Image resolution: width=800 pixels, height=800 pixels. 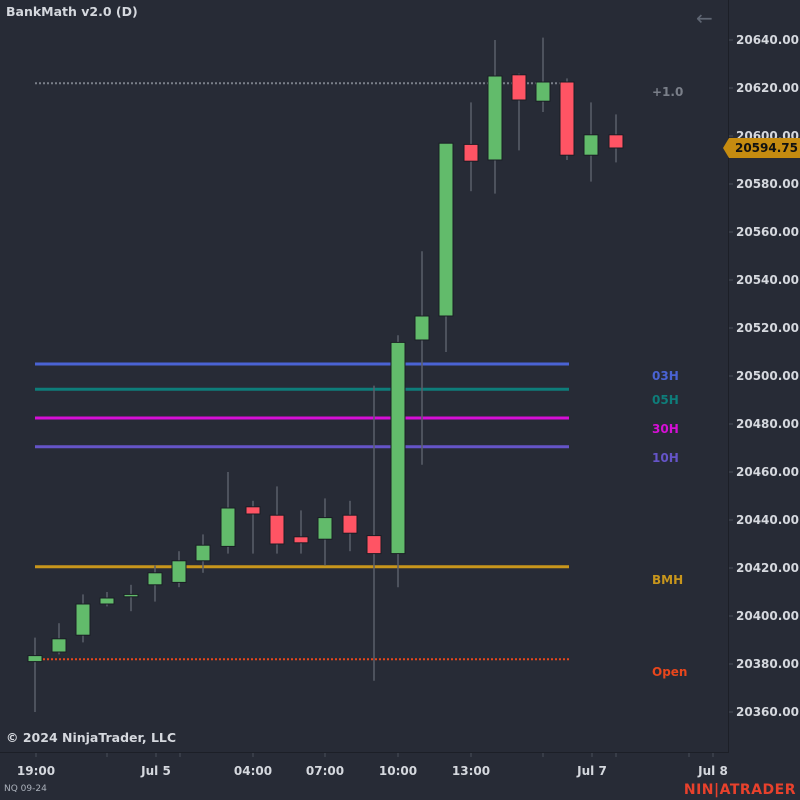 I want to click on price-tick-label: 20420.00, so click(x=768, y=568).